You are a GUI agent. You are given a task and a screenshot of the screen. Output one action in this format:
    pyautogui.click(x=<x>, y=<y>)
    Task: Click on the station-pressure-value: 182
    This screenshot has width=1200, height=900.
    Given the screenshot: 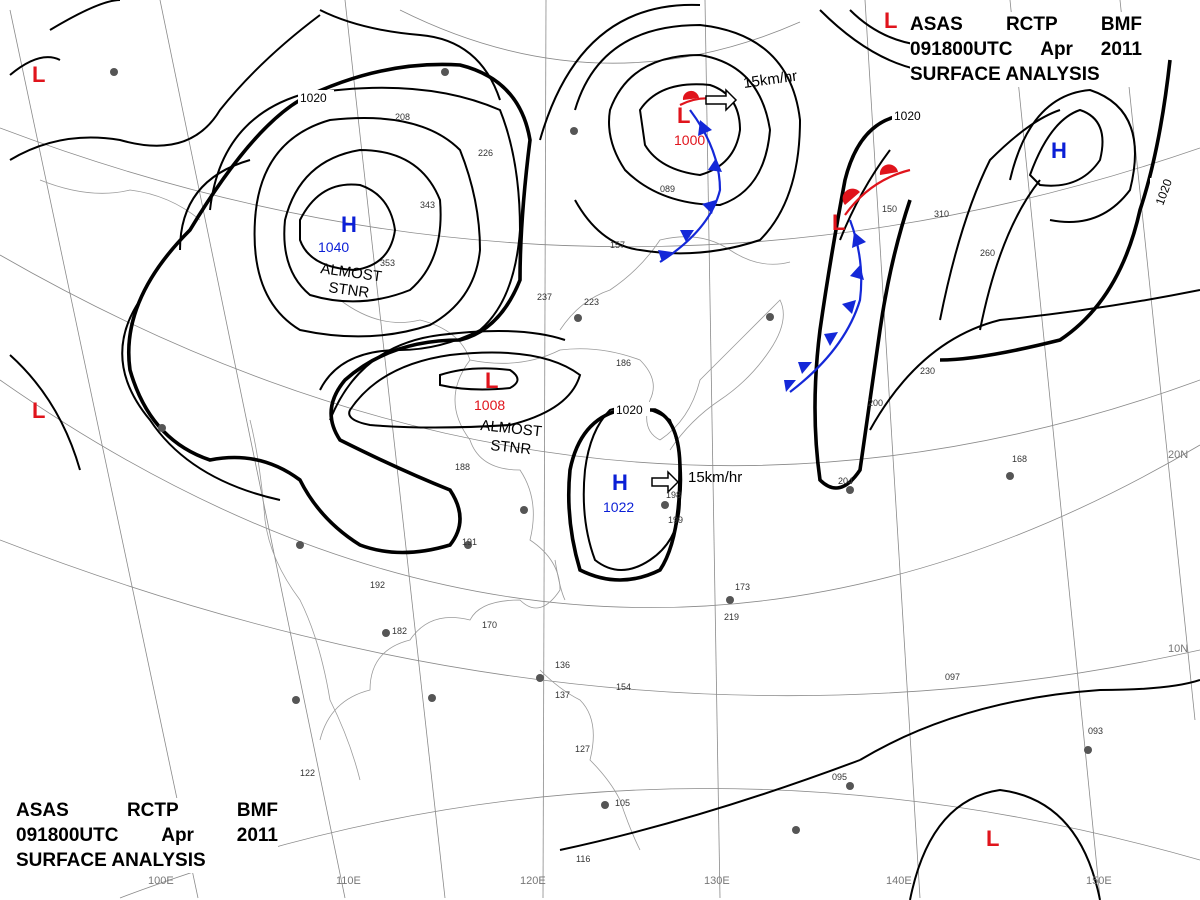 What is the action you would take?
    pyautogui.click(x=399, y=631)
    